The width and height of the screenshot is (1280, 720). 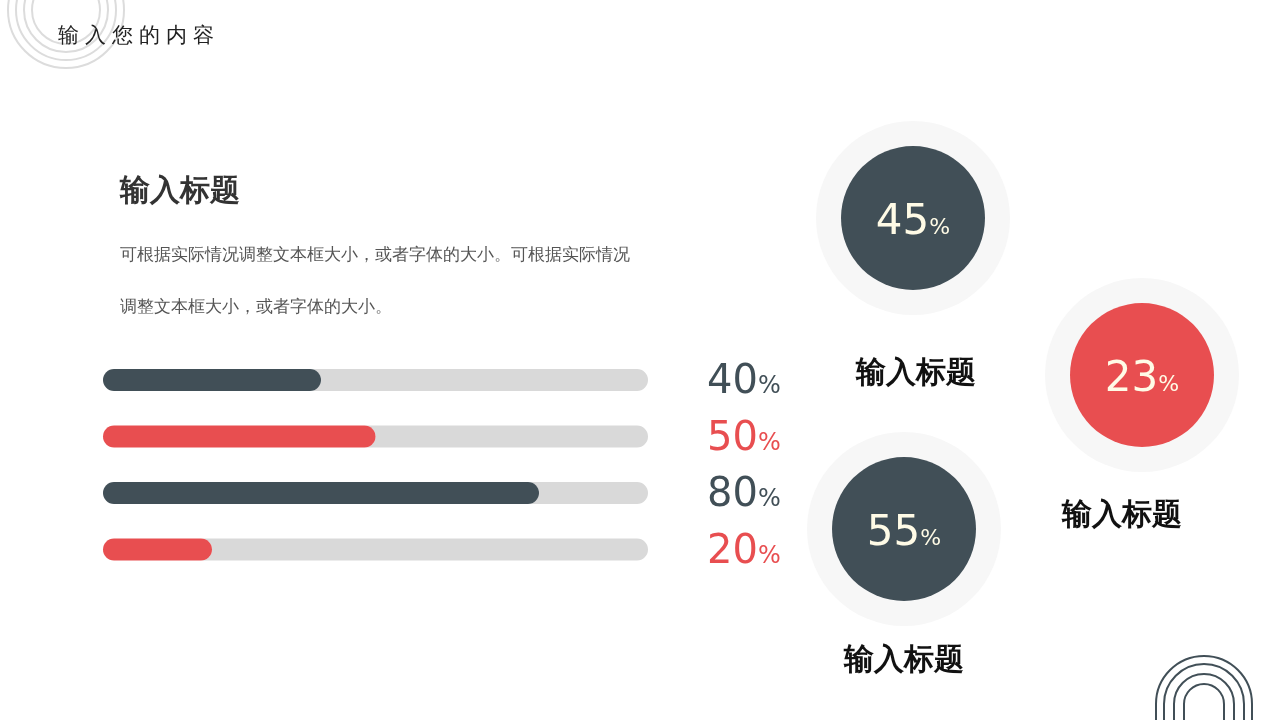 I want to click on data-label: 55%, so click(x=904, y=530).